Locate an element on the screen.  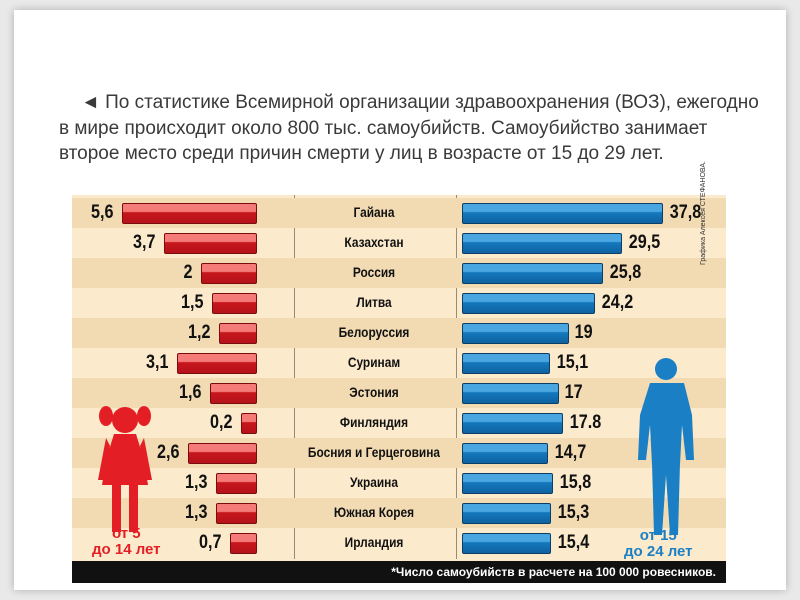
country-label: Эстония is located at coordinates (374, 392).